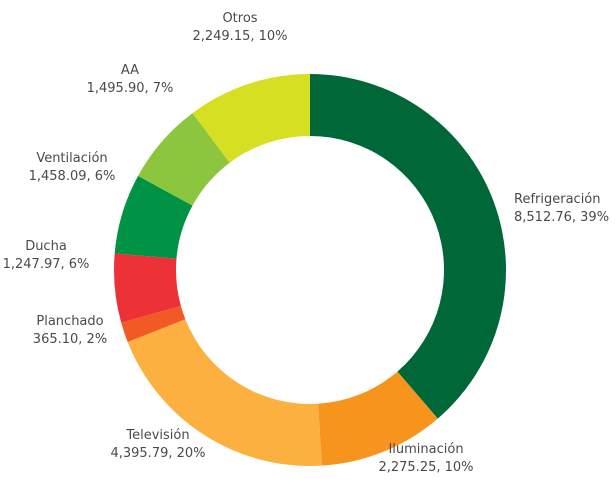 This screenshot has height=486, width=616. I want to click on slice-label-television: Televisión 4,395.79, 20%, so click(157, 444).